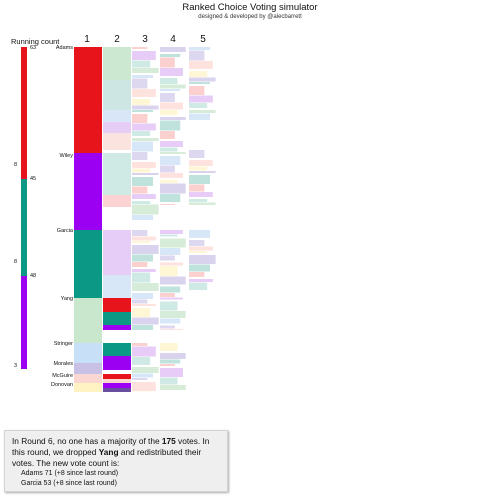 The height and width of the screenshot is (500, 500). What do you see at coordinates (250, 7) in the screenshot?
I see `app-title: Ranked Choice Voting simulator` at bounding box center [250, 7].